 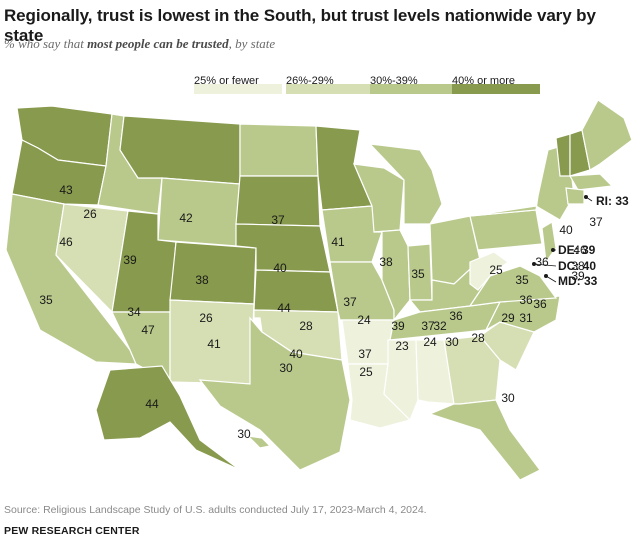 What do you see at coordinates (428, 326) in the screenshot?
I see `state-label-in: 37` at bounding box center [428, 326].